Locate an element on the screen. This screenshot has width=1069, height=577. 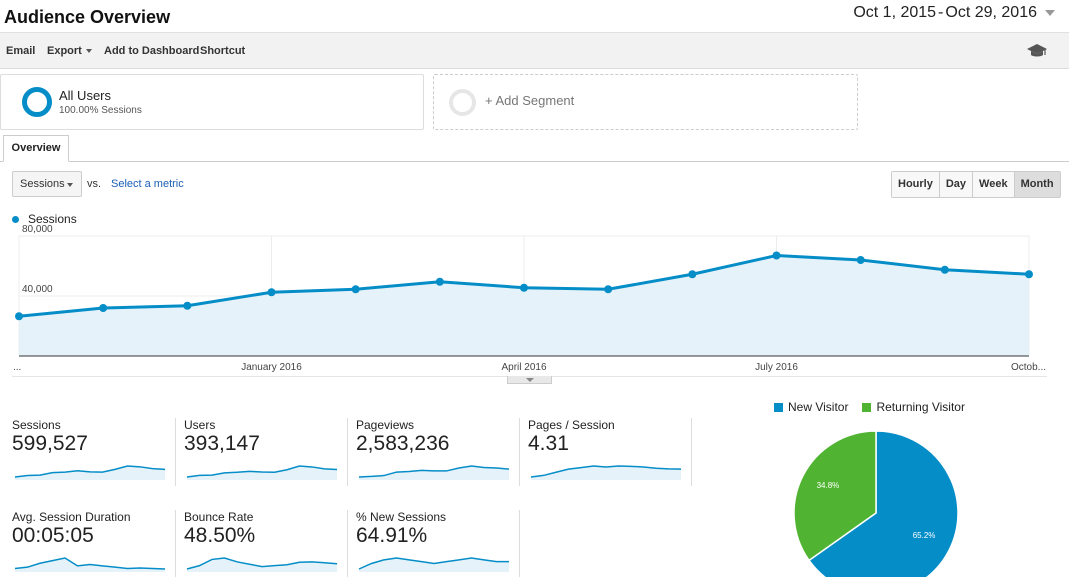
export-button: Export is located at coordinates (69, 51).